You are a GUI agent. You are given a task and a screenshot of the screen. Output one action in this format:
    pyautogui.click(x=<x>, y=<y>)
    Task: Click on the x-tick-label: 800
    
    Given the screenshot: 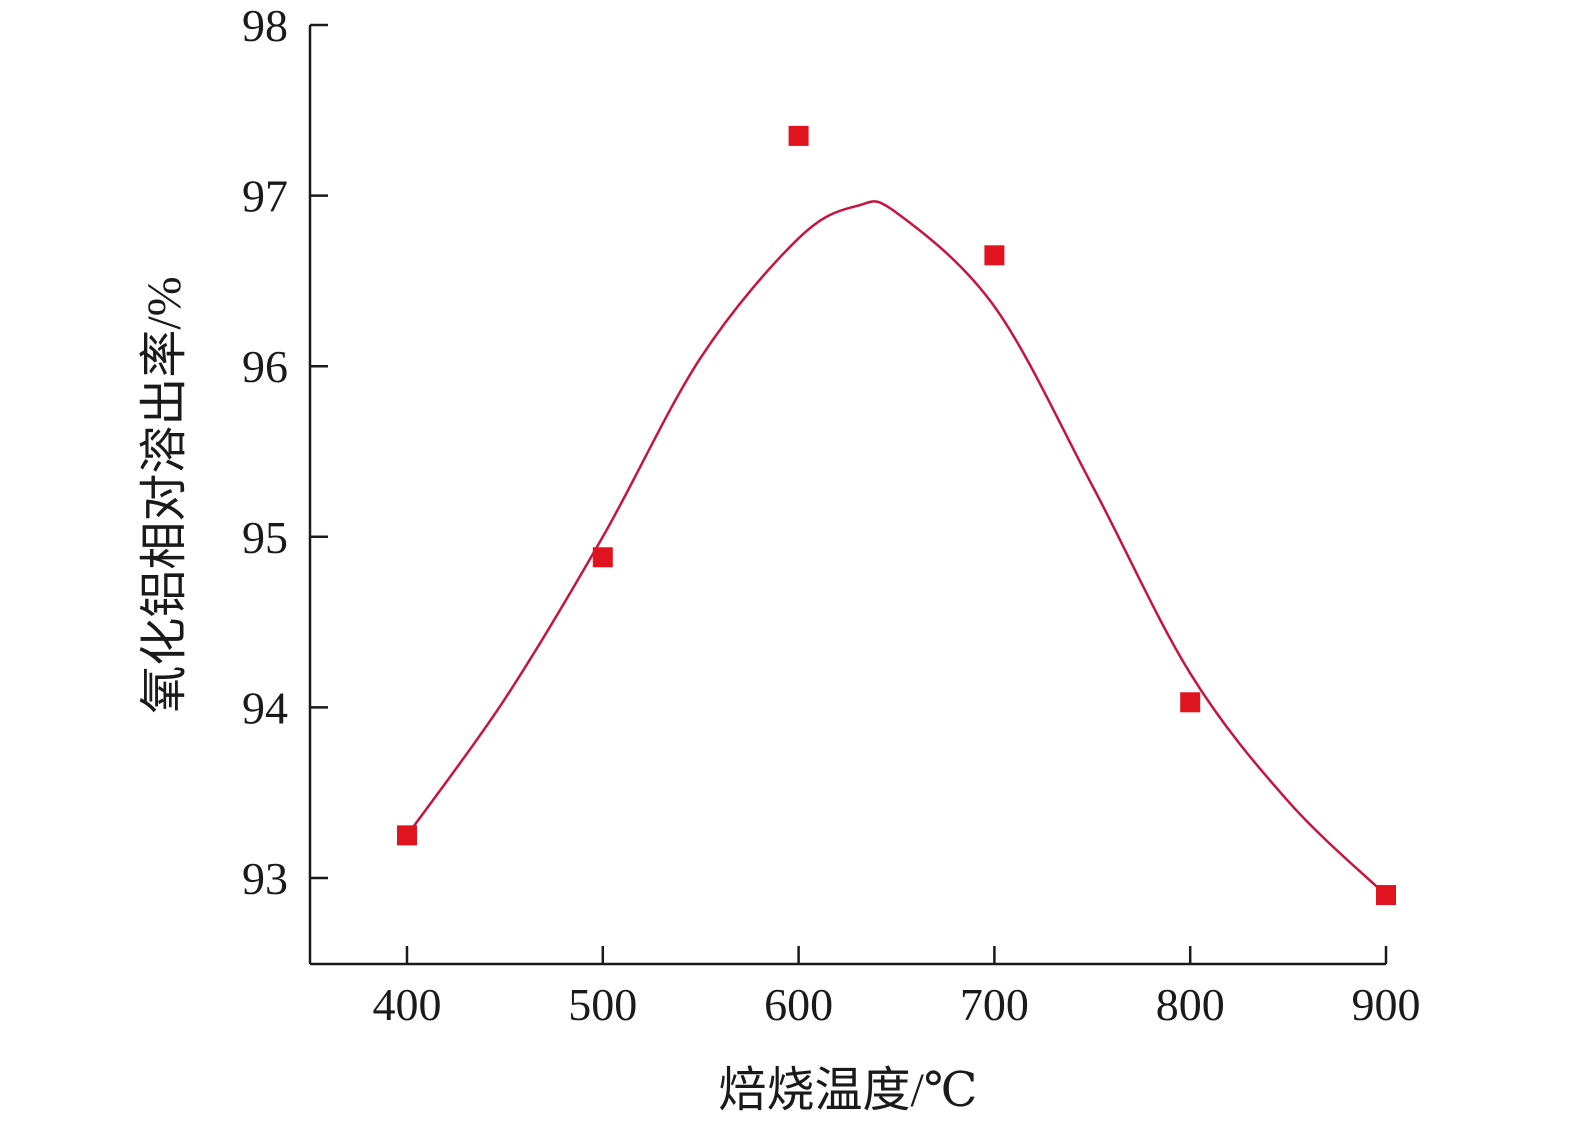 What is the action you would take?
    pyautogui.click(x=1190, y=1004)
    